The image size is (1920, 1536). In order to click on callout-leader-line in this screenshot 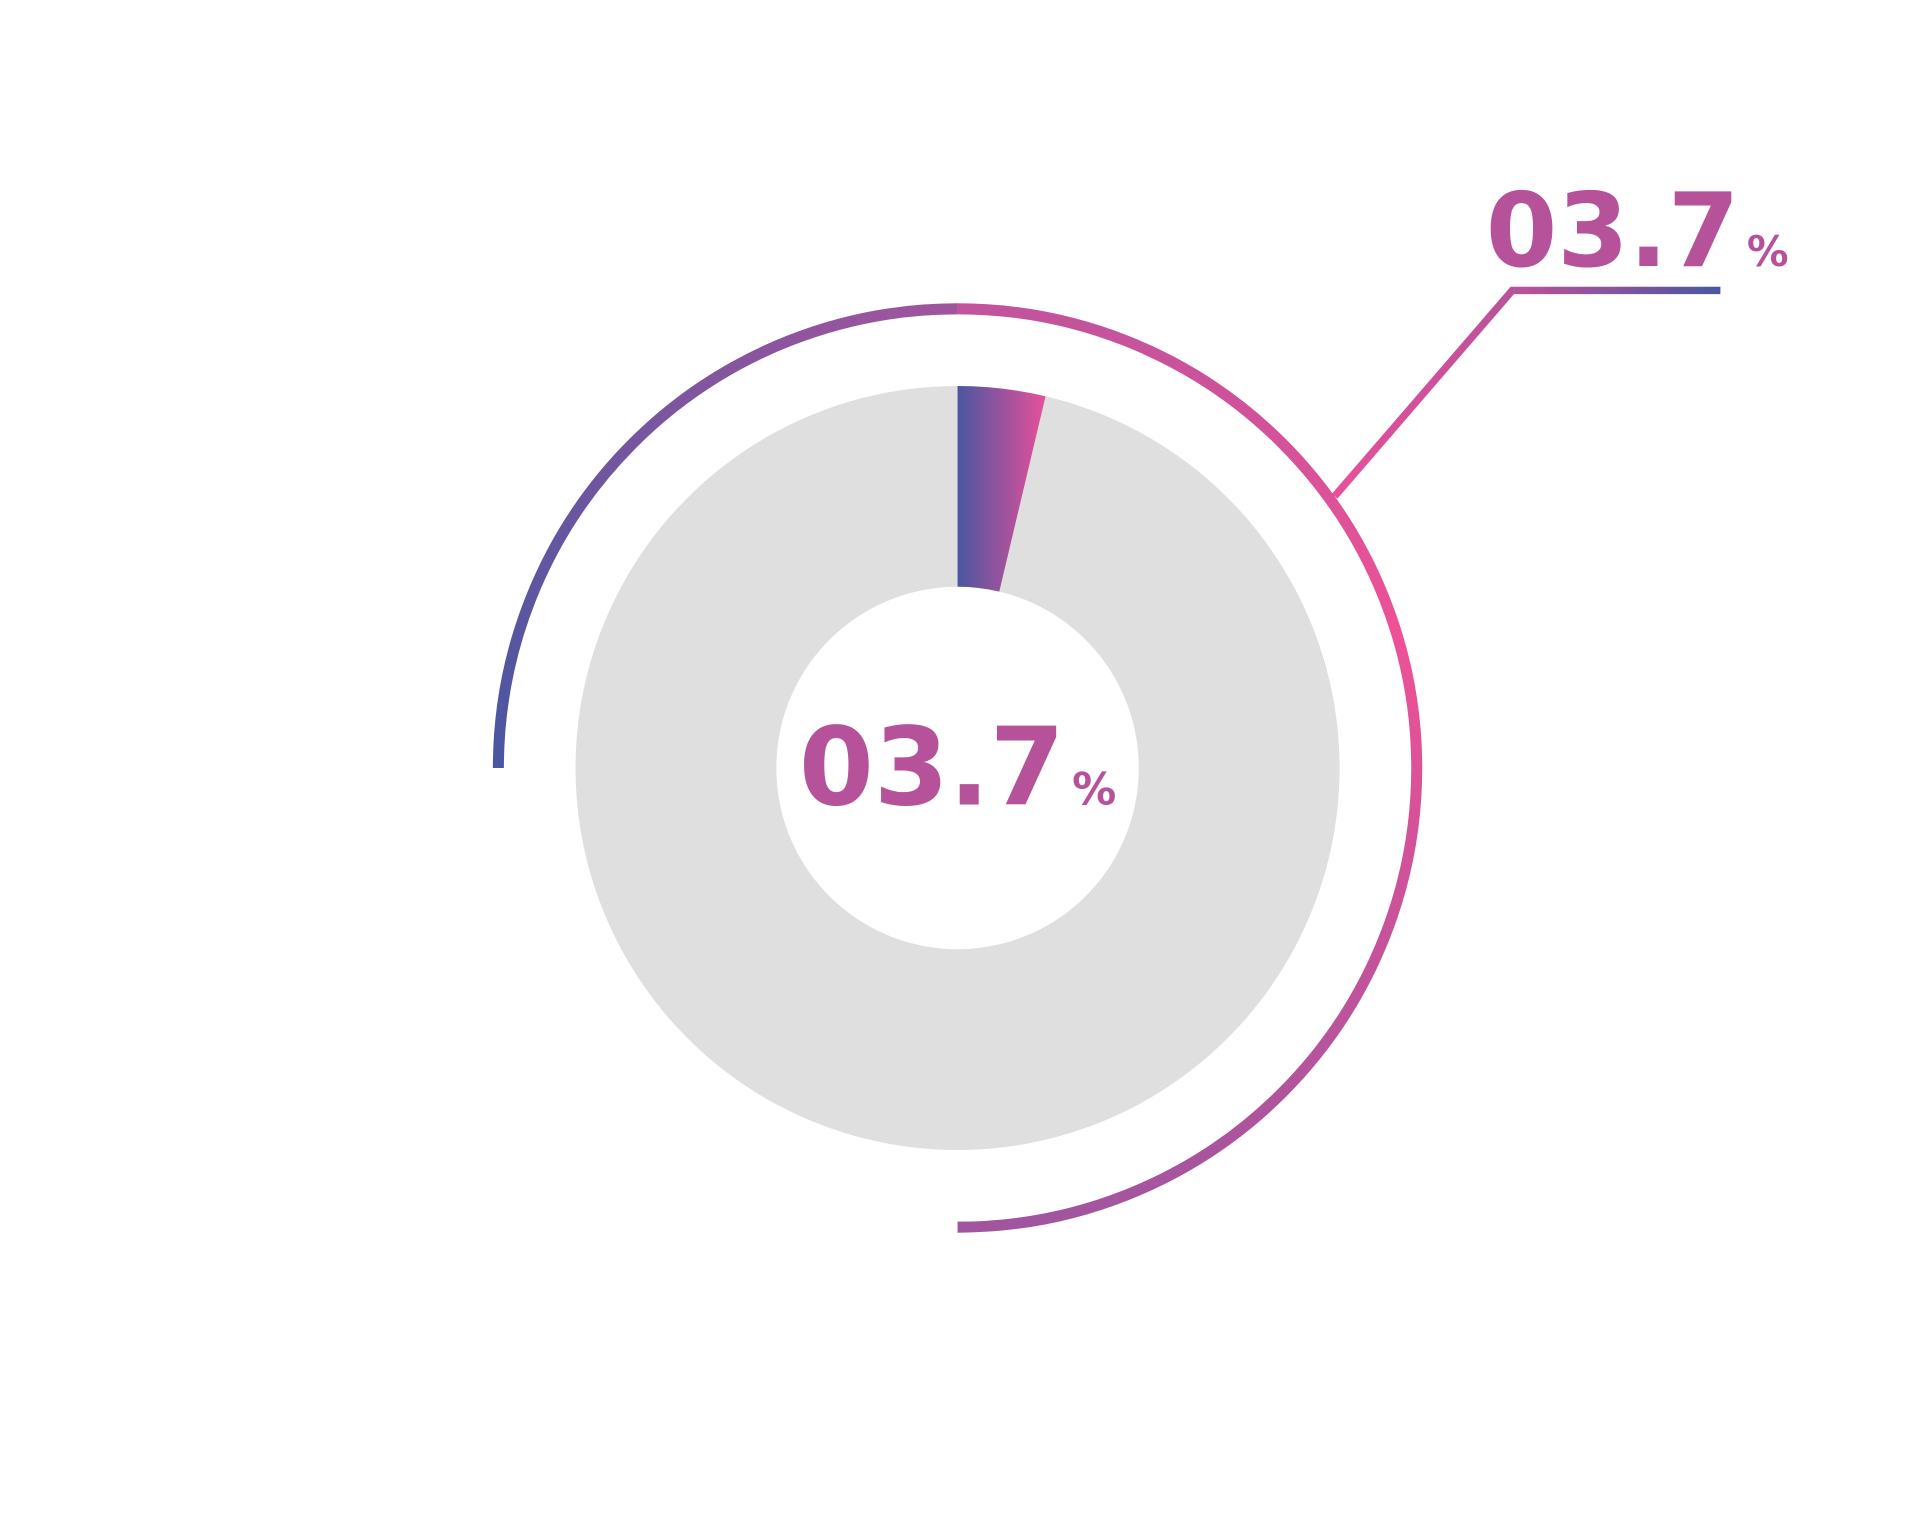, I will do `click(1526, 392)`.